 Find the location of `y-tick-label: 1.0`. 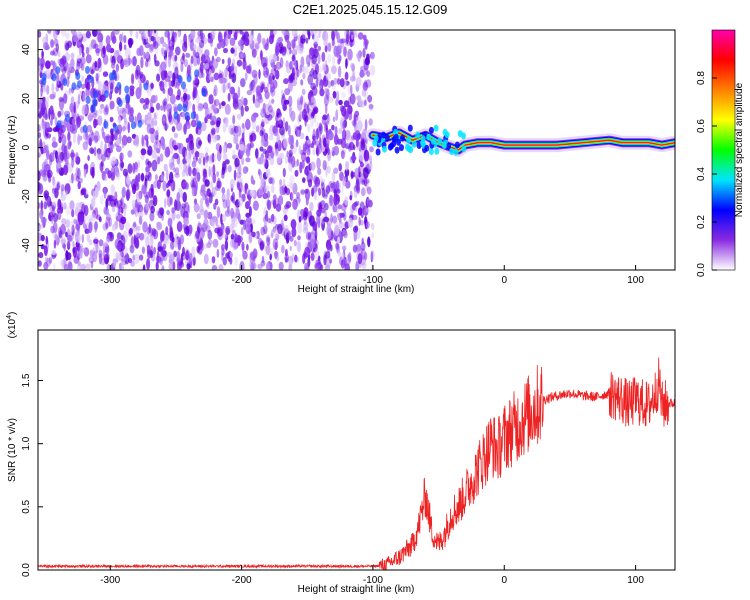

y-tick-label: 1.0 is located at coordinates (26, 443).